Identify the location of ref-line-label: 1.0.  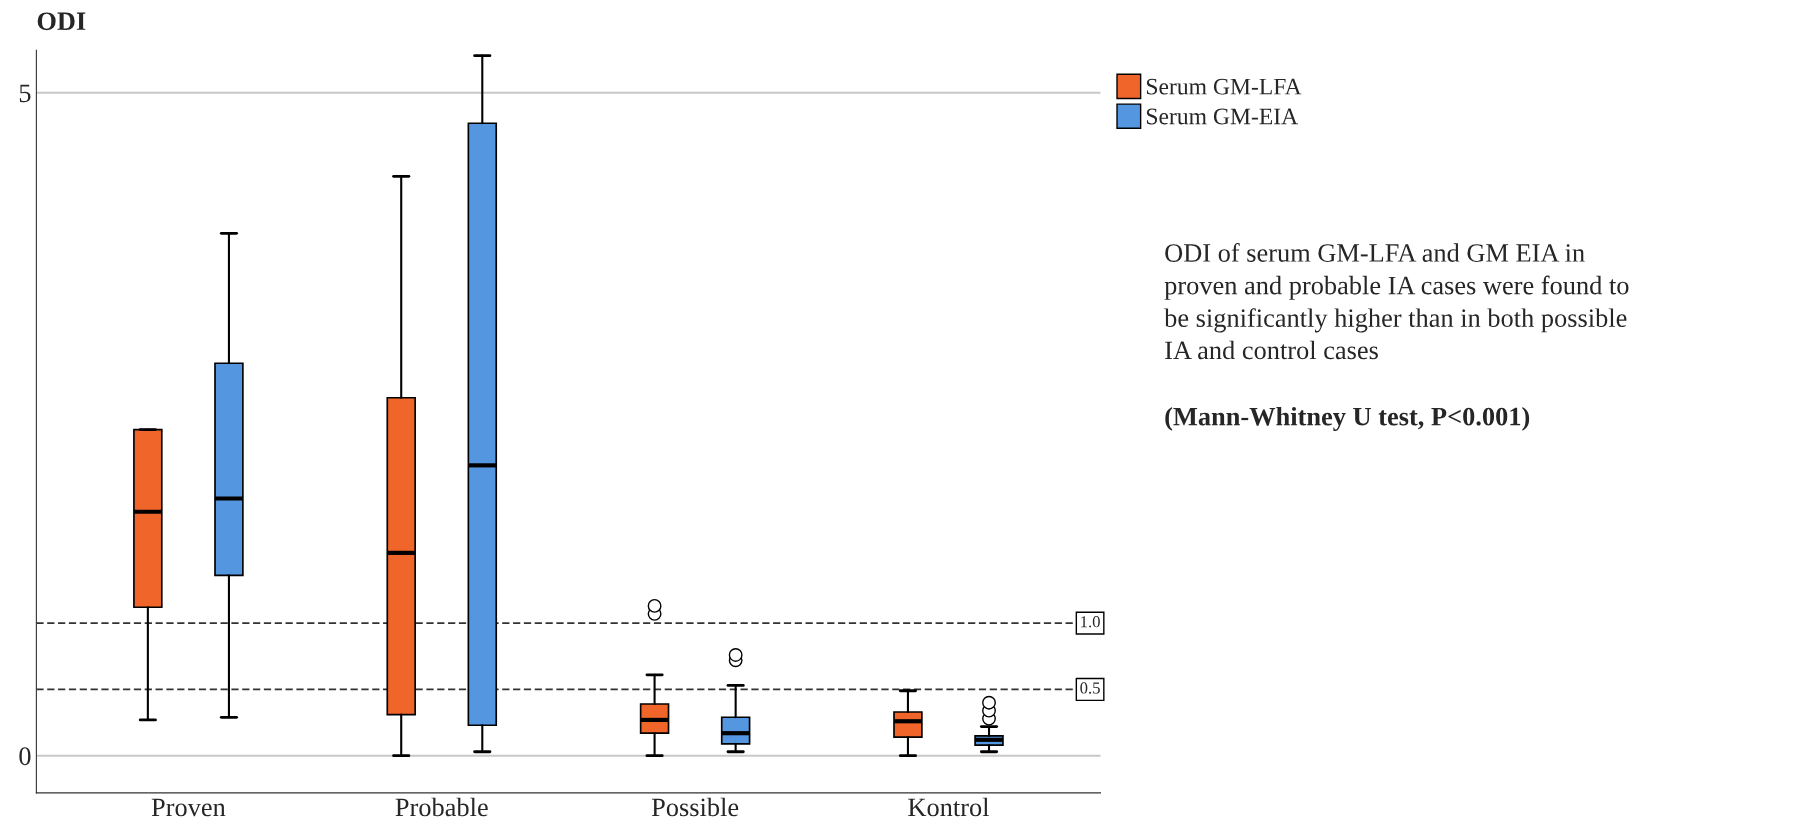
(1090, 622).